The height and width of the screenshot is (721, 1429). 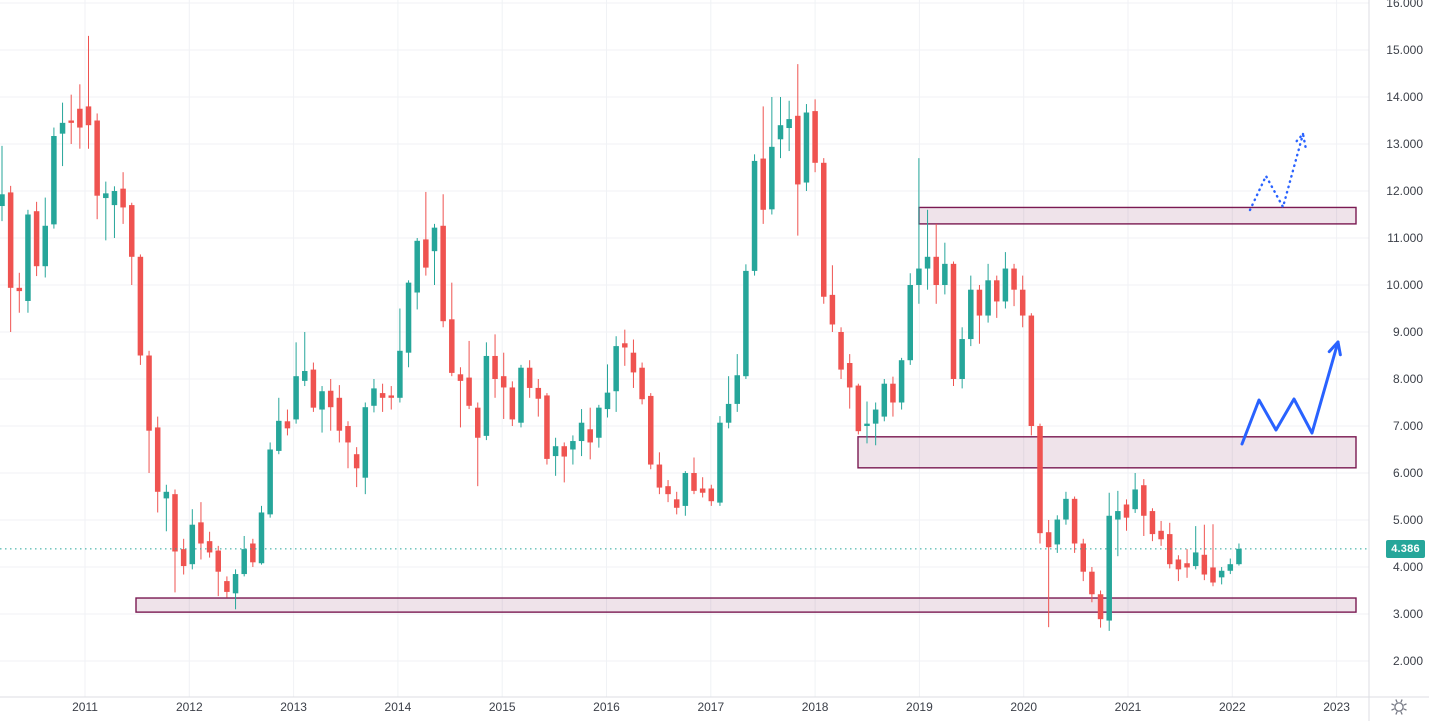 I want to click on projection-arrow-solid, so click(x=1290, y=393).